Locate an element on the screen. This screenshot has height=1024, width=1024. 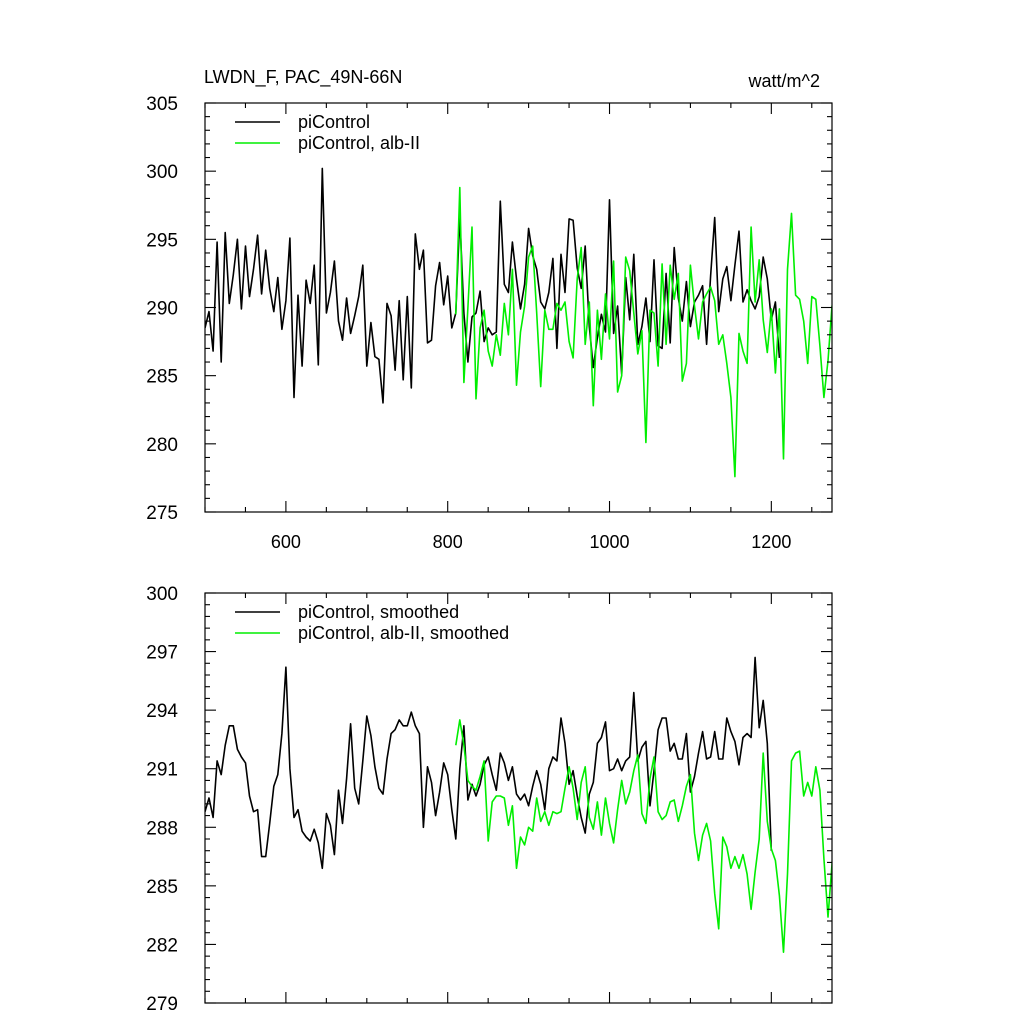
legend-label: piControl, alb-II, smoothed is located at coordinates (403, 633).